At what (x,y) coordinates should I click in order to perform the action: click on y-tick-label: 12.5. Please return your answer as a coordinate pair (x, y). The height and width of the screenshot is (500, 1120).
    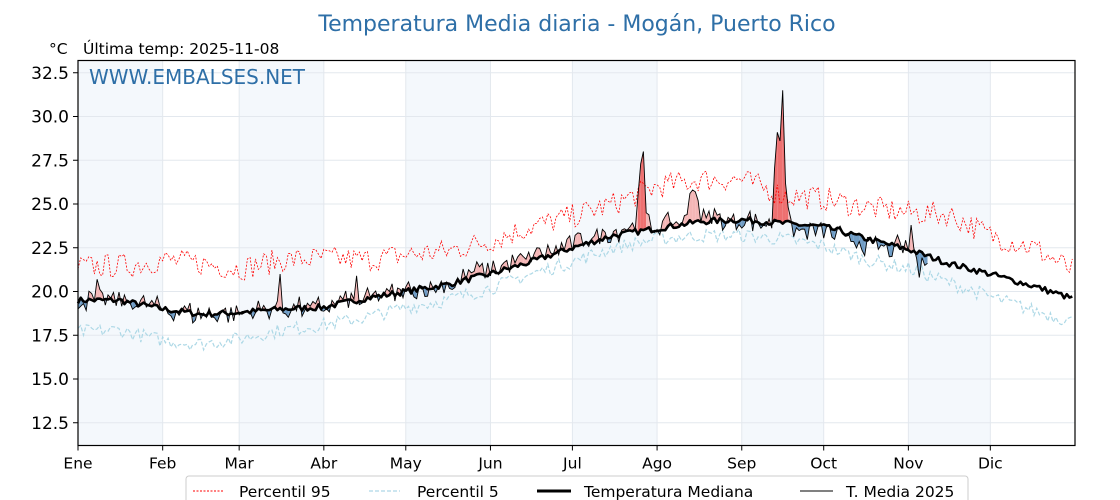
    Looking at the image, I should click on (50, 424).